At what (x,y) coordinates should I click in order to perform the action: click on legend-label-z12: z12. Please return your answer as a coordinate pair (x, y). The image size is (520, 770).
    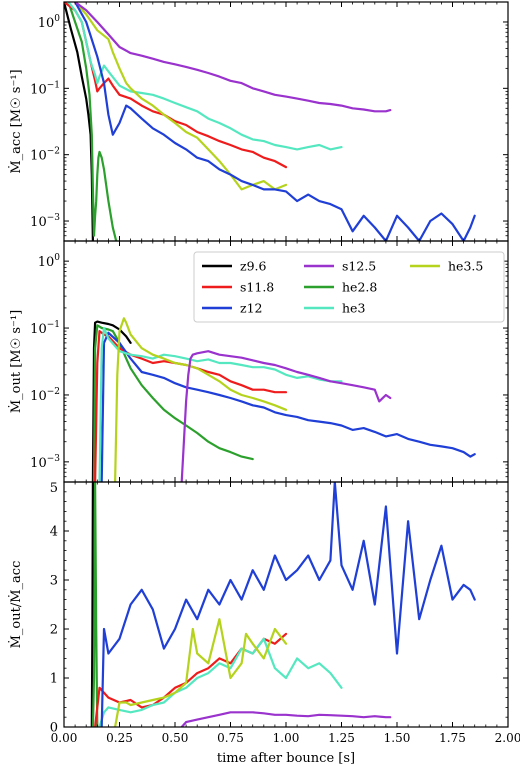
    Looking at the image, I should click on (251, 308).